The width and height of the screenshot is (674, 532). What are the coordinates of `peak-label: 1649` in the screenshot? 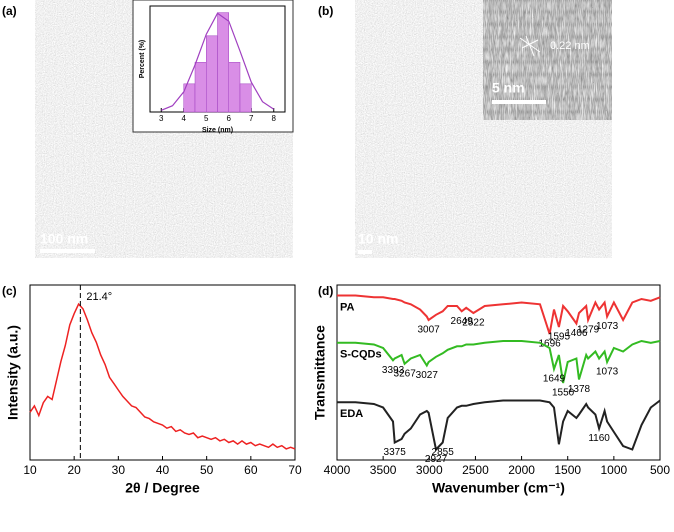 It's located at (554, 379).